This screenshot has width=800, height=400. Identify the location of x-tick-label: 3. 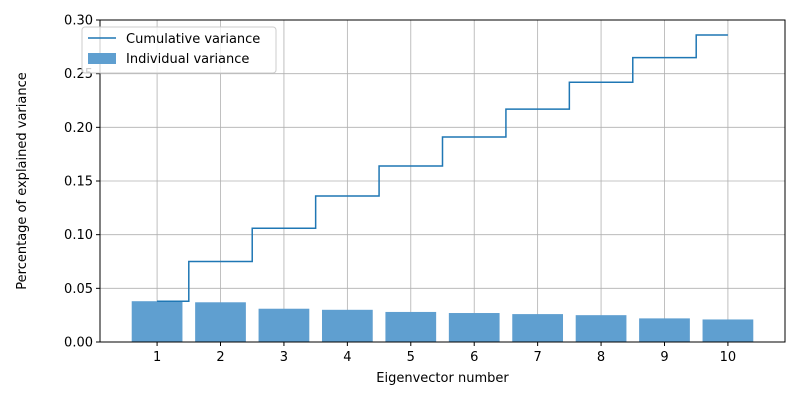
(284, 357).